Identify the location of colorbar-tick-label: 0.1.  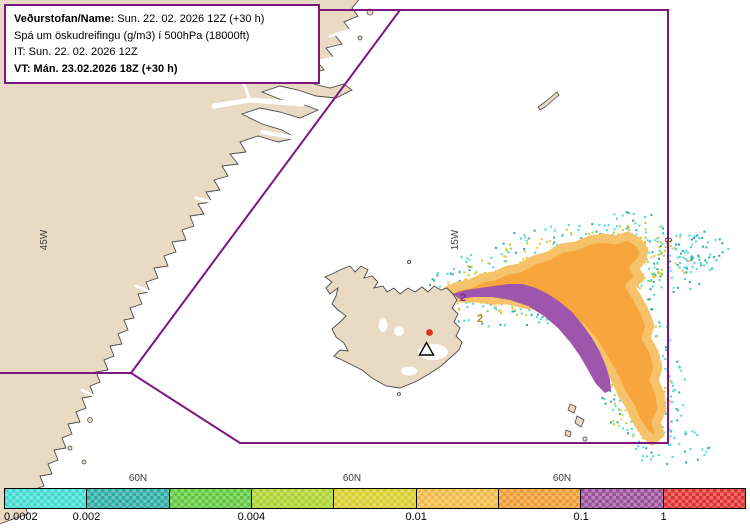
(581, 517).